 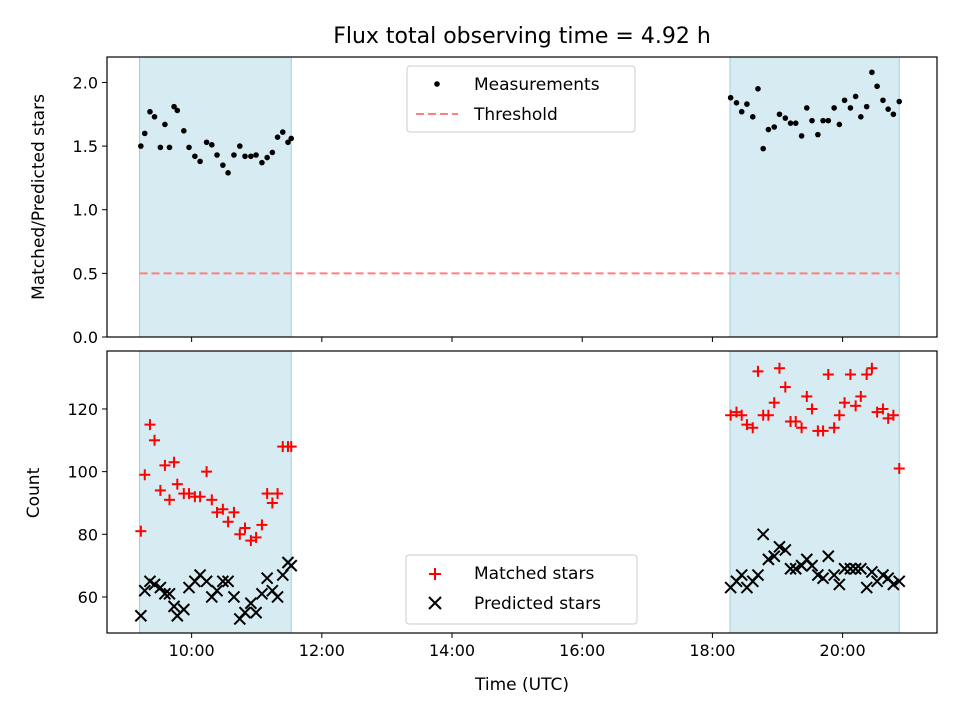 I want to click on bottom-y-axis-label: Count, so click(x=34, y=492).